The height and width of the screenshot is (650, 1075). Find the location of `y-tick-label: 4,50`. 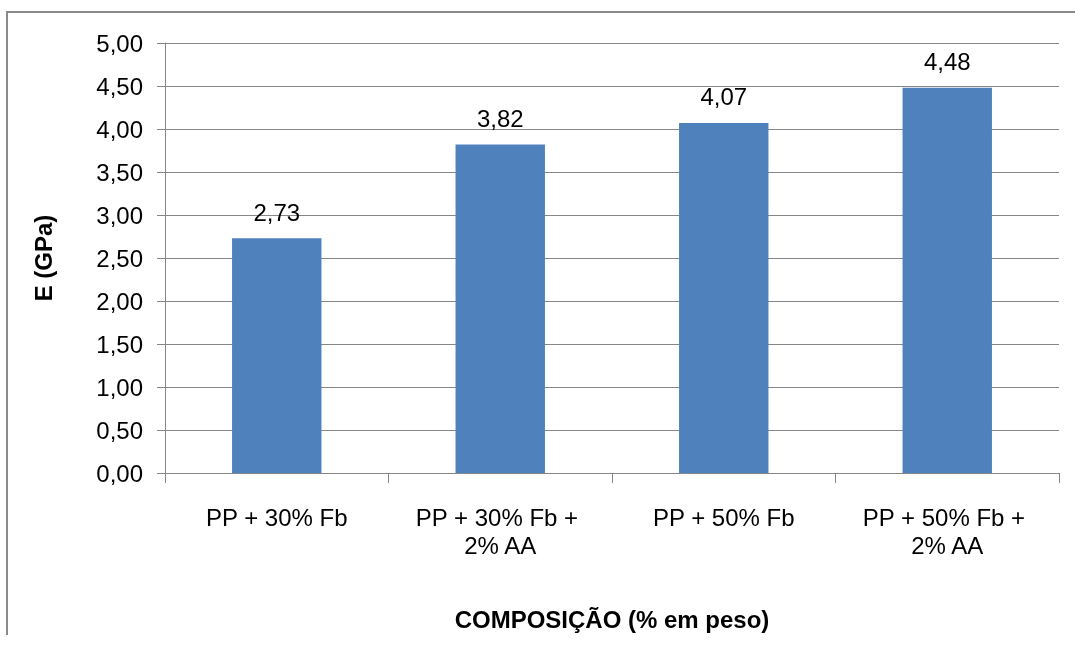

y-tick-label: 4,50 is located at coordinates (119, 86).